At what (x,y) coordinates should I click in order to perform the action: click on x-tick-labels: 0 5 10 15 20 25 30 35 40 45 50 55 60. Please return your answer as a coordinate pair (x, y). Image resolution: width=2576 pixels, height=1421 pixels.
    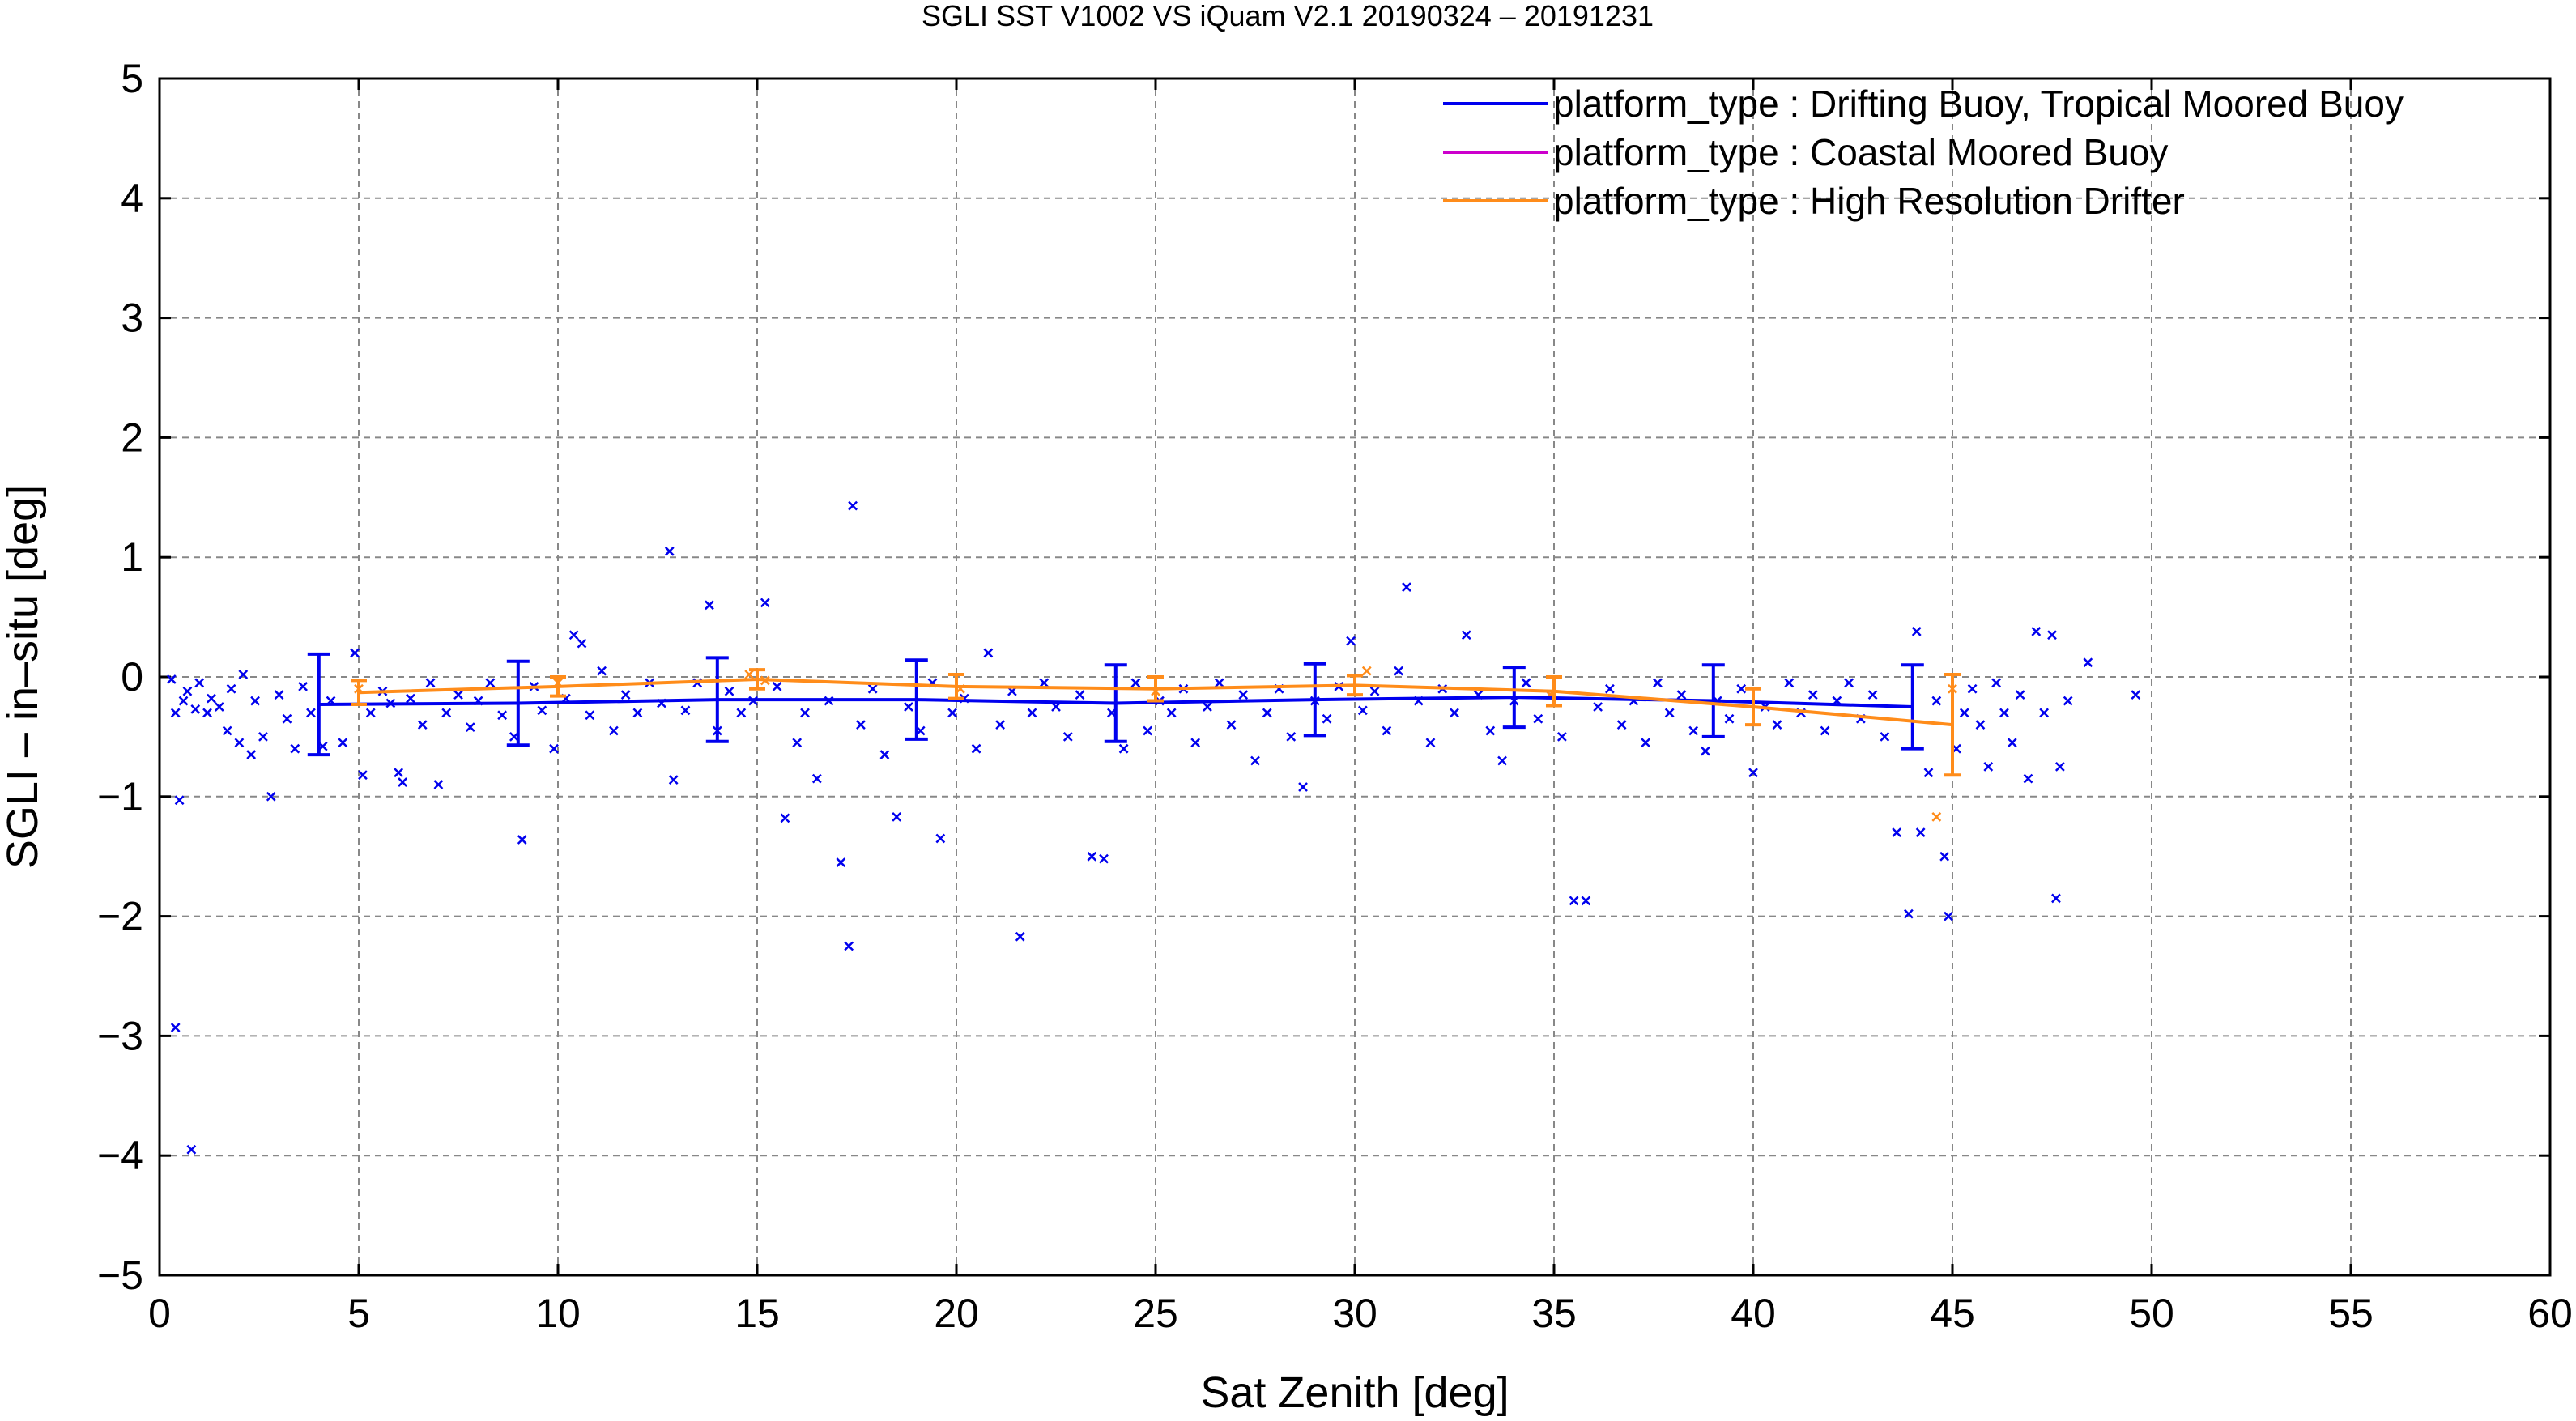
    Looking at the image, I should click on (1360, 1313).